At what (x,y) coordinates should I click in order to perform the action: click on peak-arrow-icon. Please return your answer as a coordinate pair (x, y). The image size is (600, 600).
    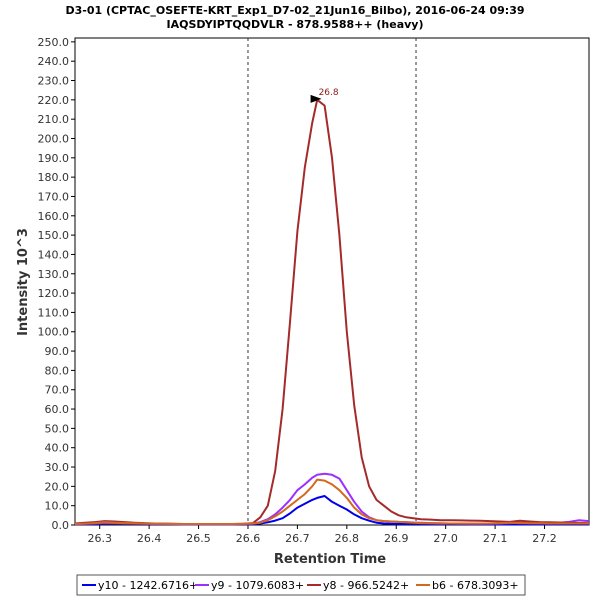
    Looking at the image, I should click on (316, 98).